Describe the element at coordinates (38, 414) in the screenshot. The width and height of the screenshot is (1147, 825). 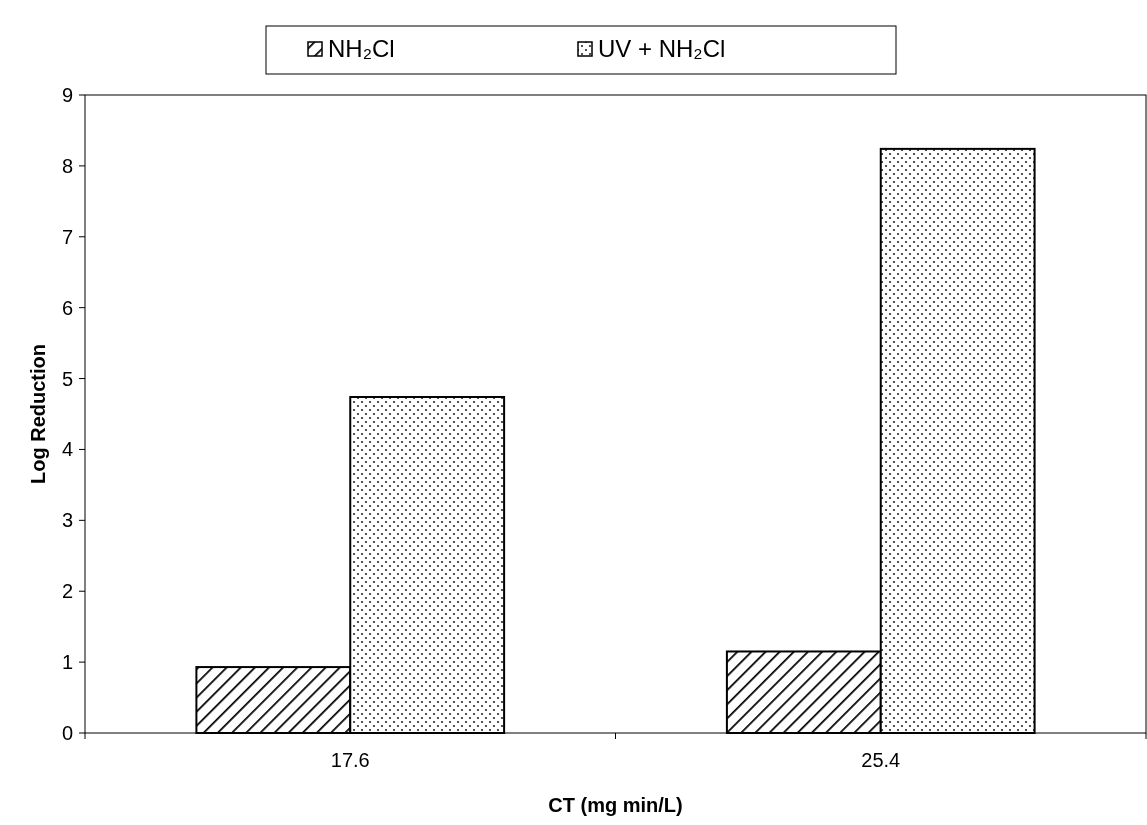
I see `y-axis-title: Log Reduction` at that location.